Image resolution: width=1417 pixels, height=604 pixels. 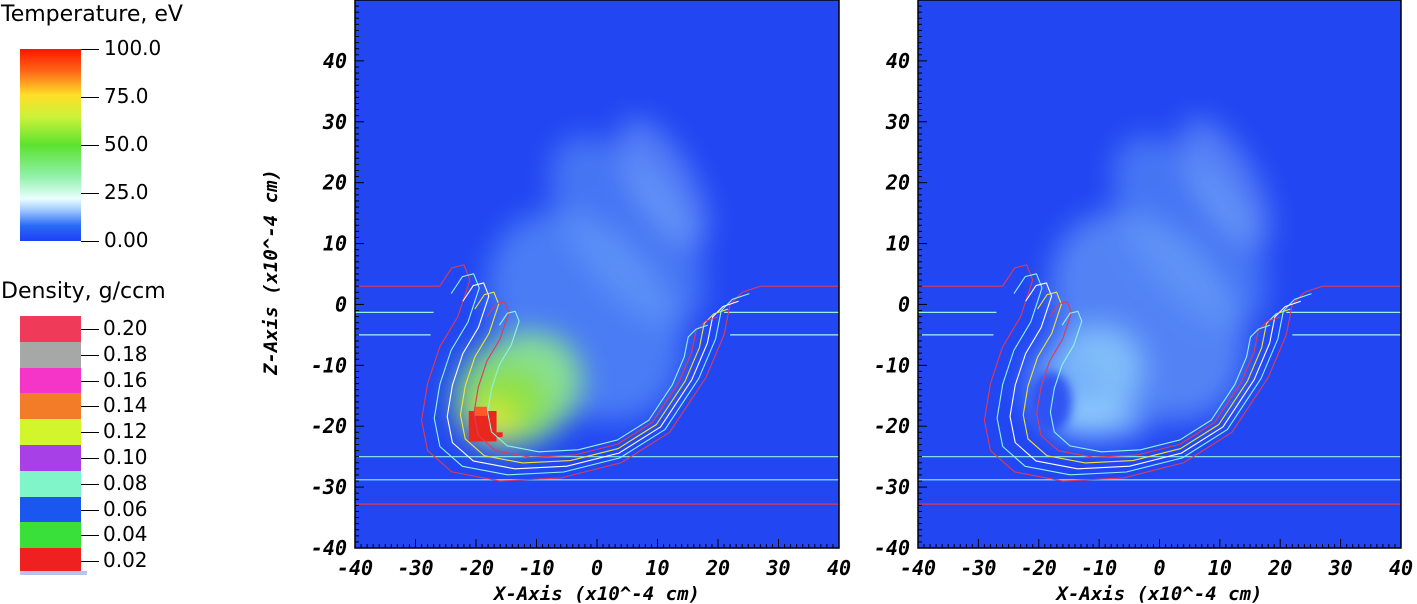 I want to click on temperature-colorbar, so click(x=50, y=145).